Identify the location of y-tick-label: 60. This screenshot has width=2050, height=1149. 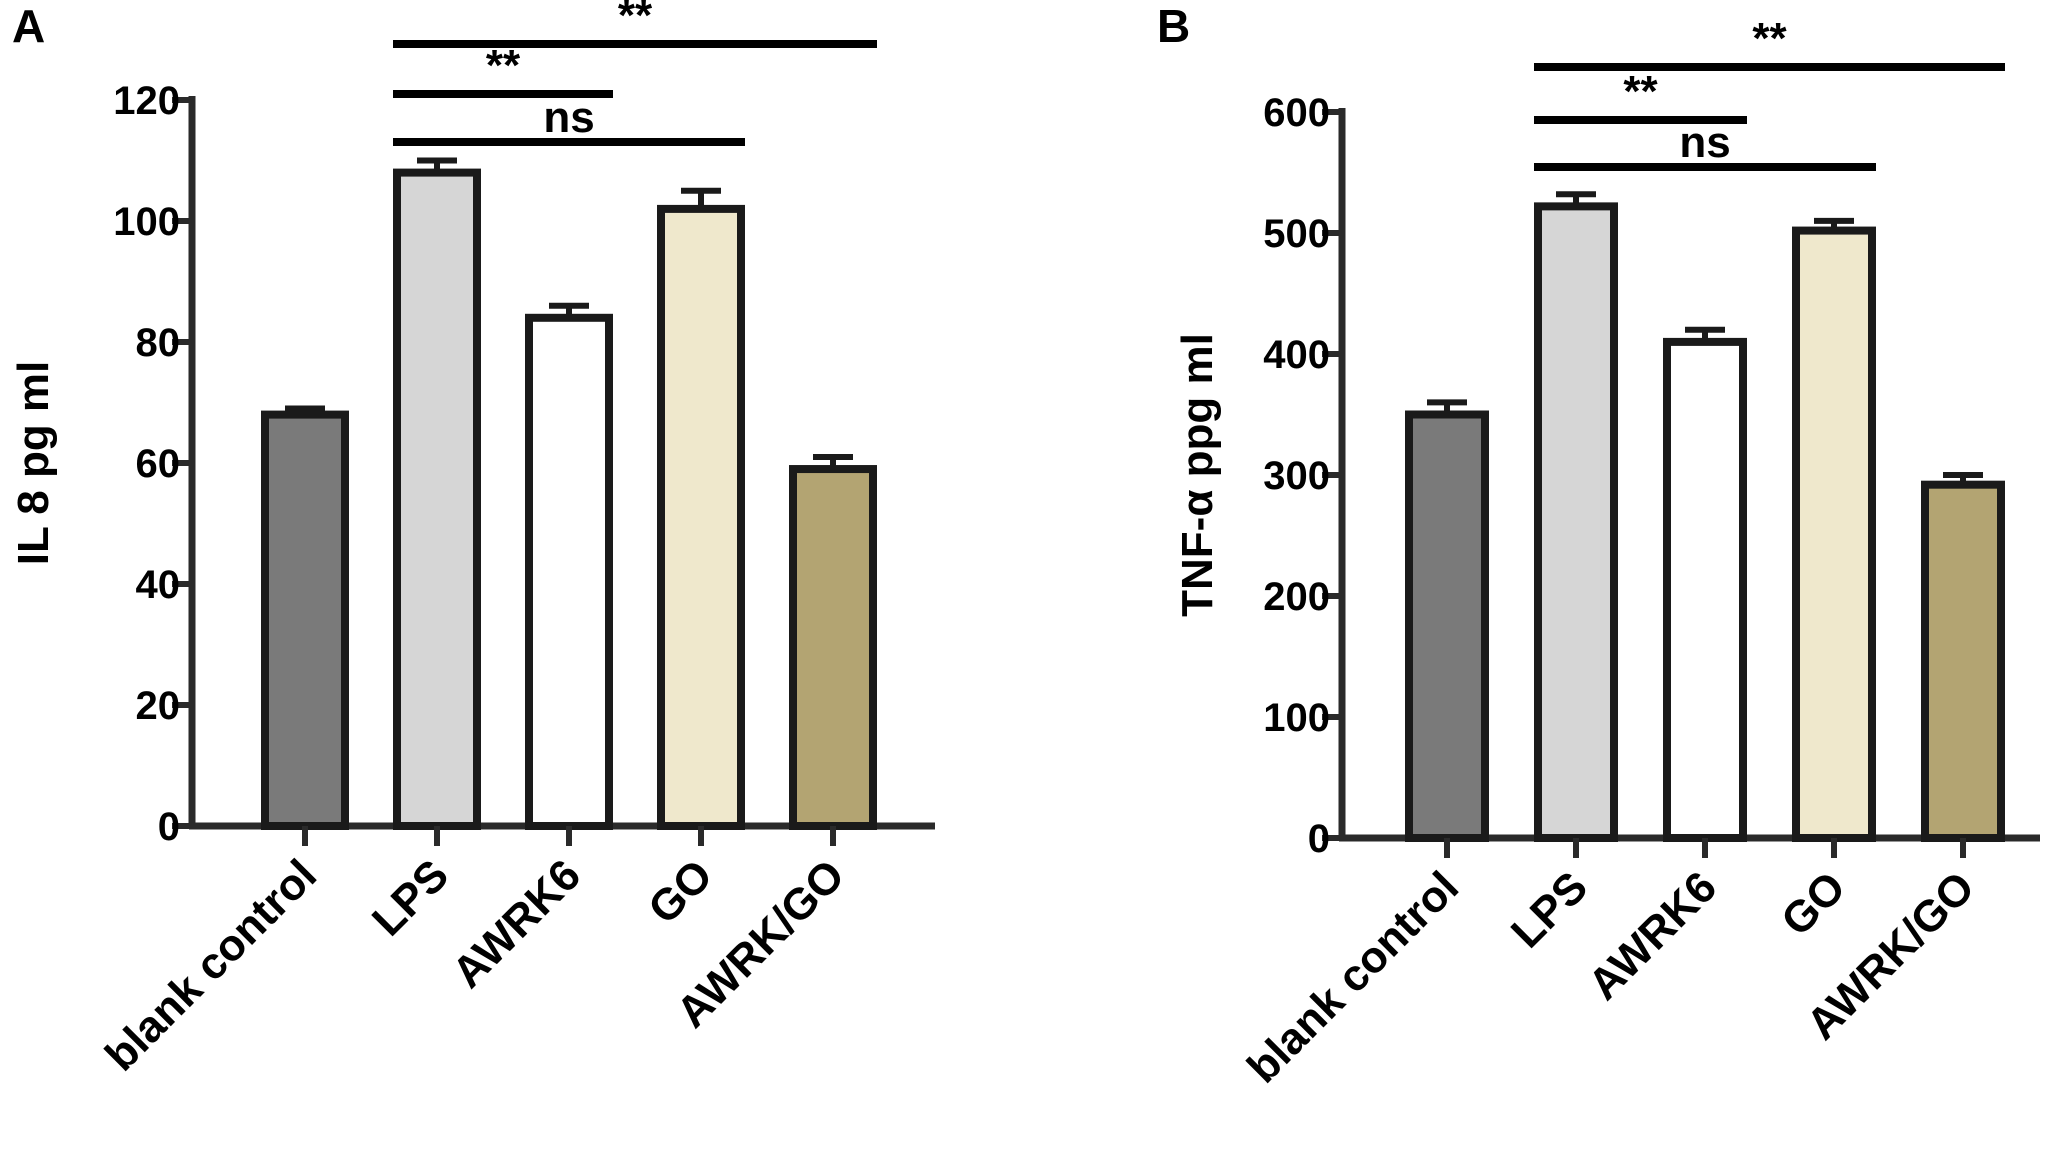
(158, 464).